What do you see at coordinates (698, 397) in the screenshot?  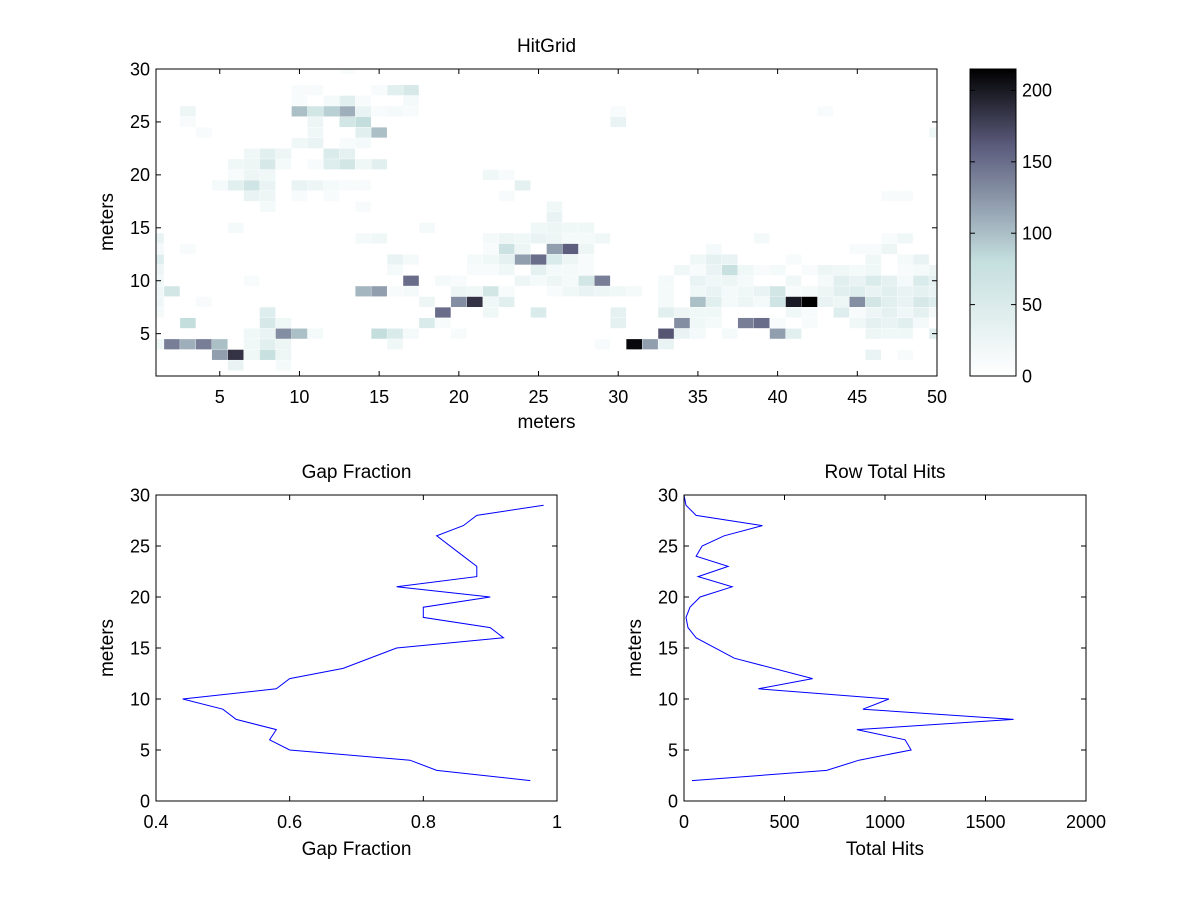 I see `heatmap-x-tick-label: 35` at bounding box center [698, 397].